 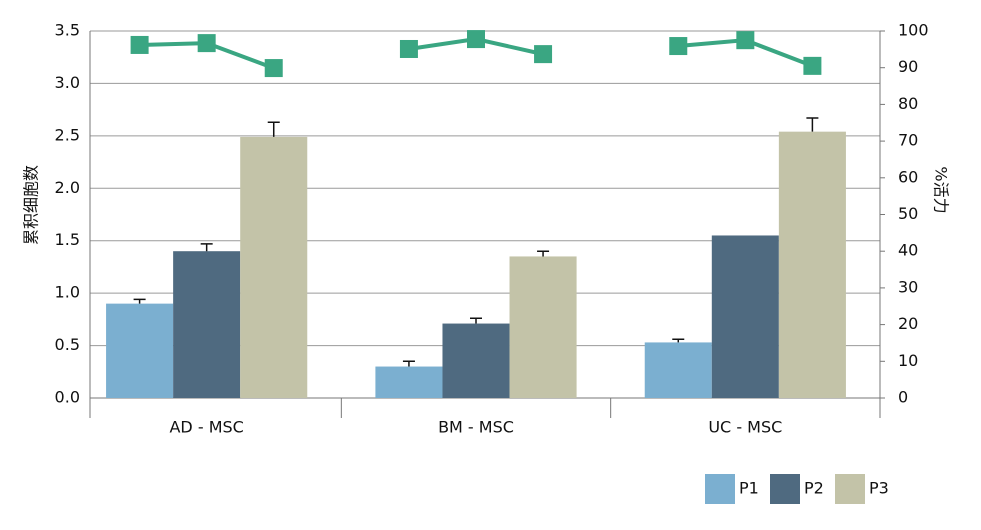 What do you see at coordinates (908, 250) in the screenshot?
I see `y2-tick-label: 40` at bounding box center [908, 250].